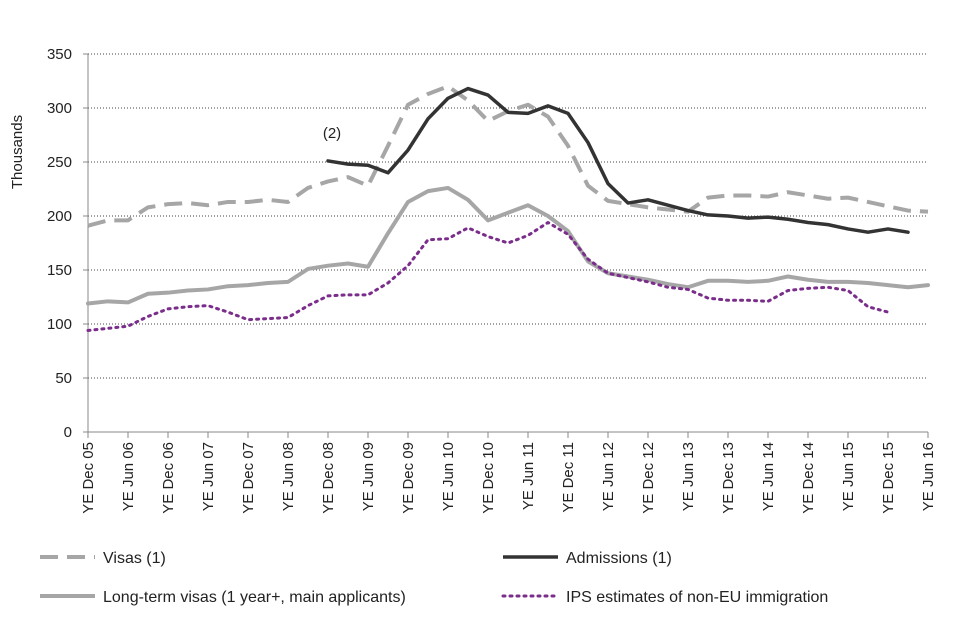  Describe the element at coordinates (697, 597) in the screenshot. I see `legend-label-ips-estimates: IPS estimates of non-EU immigration` at that location.